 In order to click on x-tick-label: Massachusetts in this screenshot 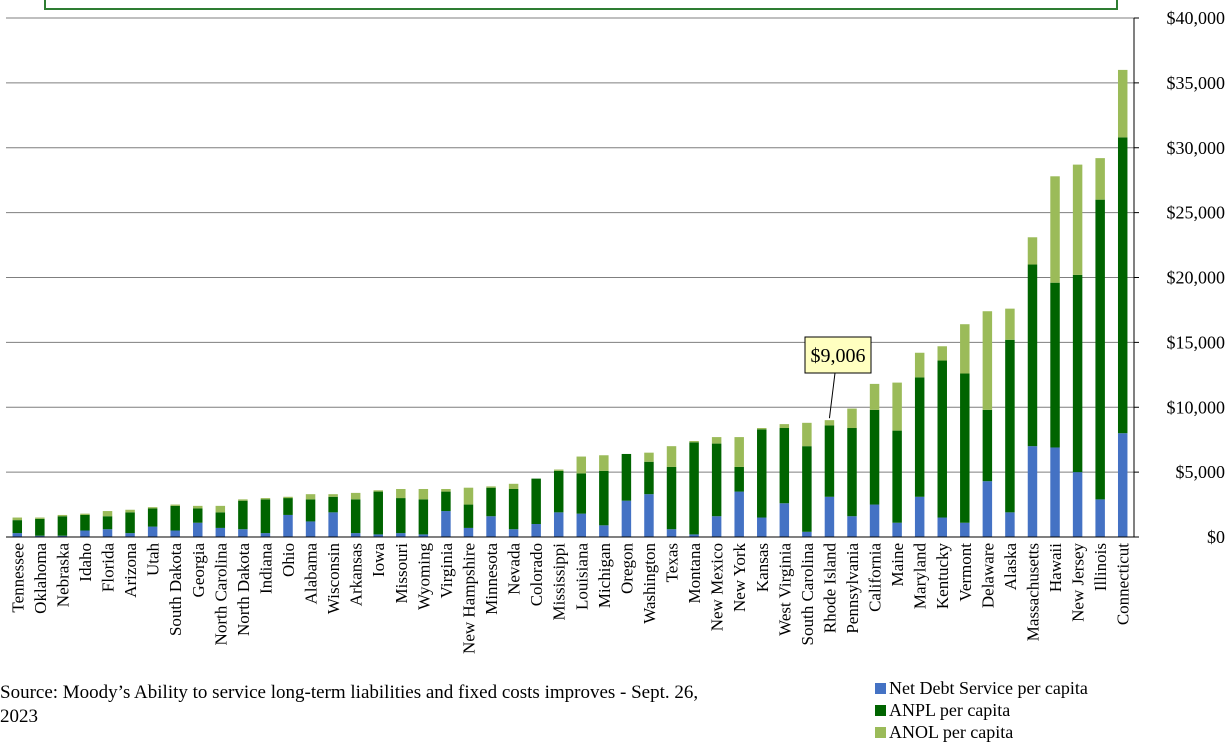, I will do `click(1032, 592)`.